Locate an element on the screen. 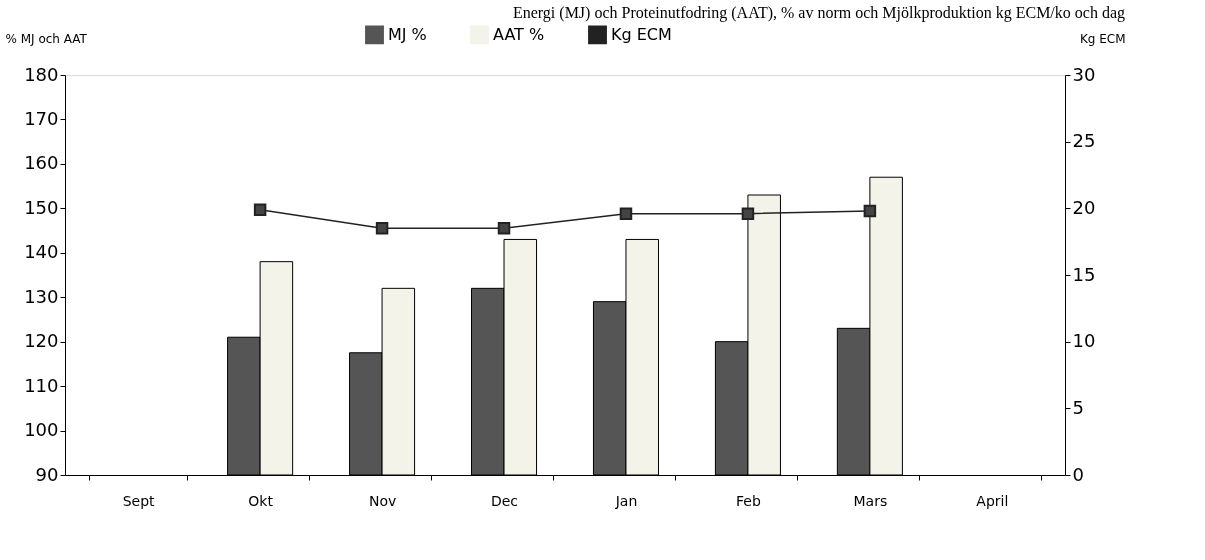 This screenshot has height=560, width=1205. y2-axis-title: Kg ECM is located at coordinates (1102, 38).